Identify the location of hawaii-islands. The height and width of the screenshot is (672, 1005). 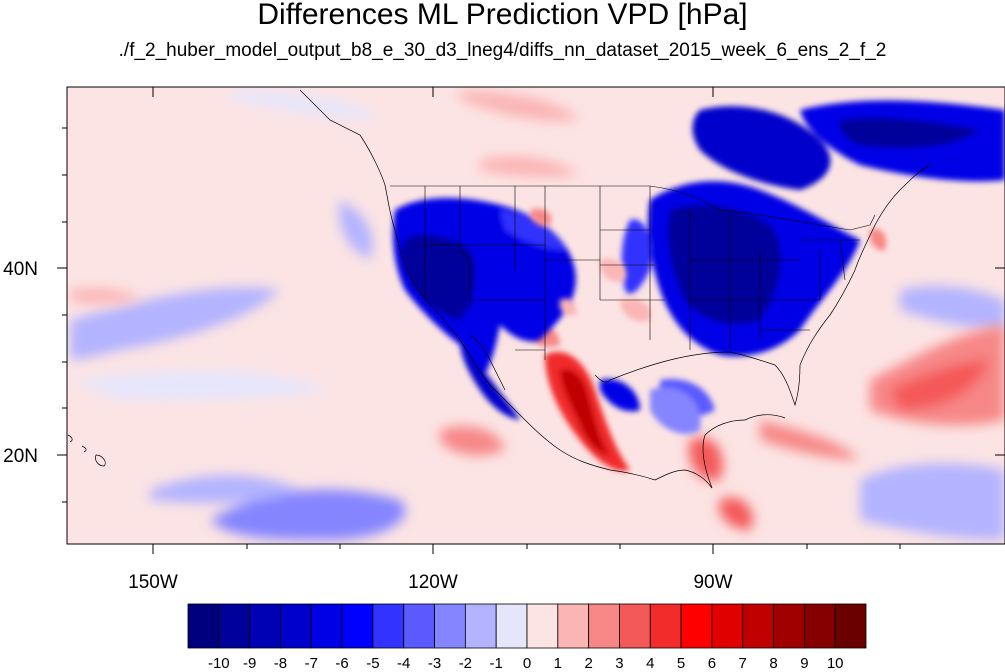
(86, 450).